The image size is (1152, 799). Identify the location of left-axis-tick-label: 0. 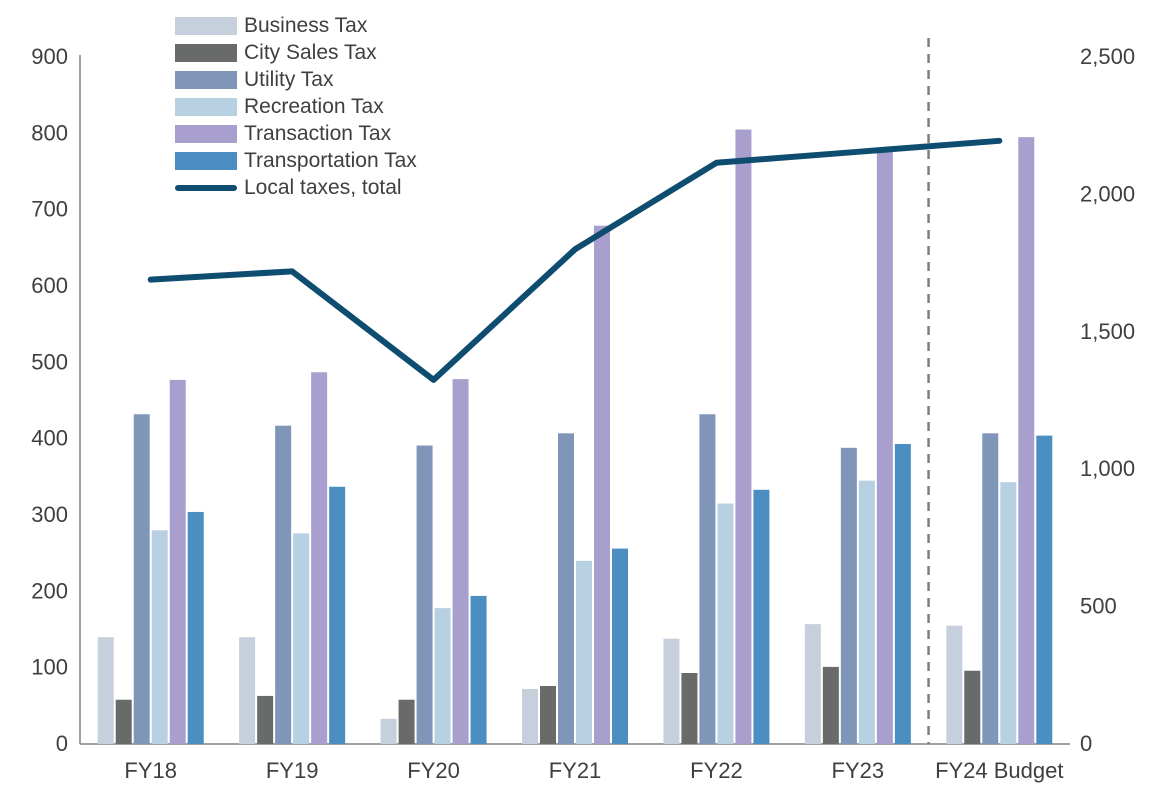
(62, 743).